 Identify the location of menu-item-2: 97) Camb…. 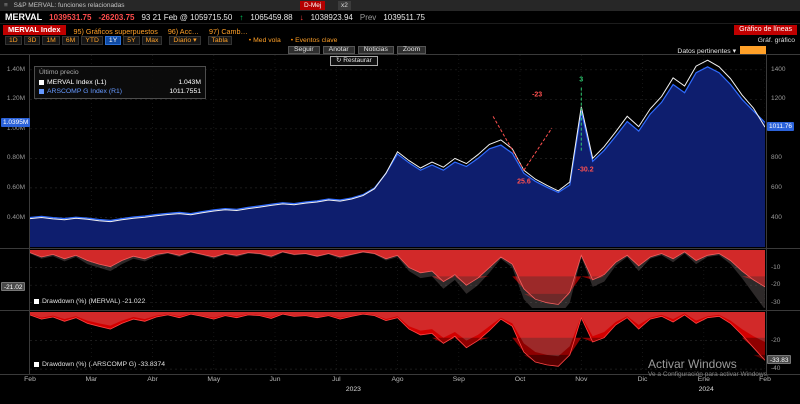
(228, 31).